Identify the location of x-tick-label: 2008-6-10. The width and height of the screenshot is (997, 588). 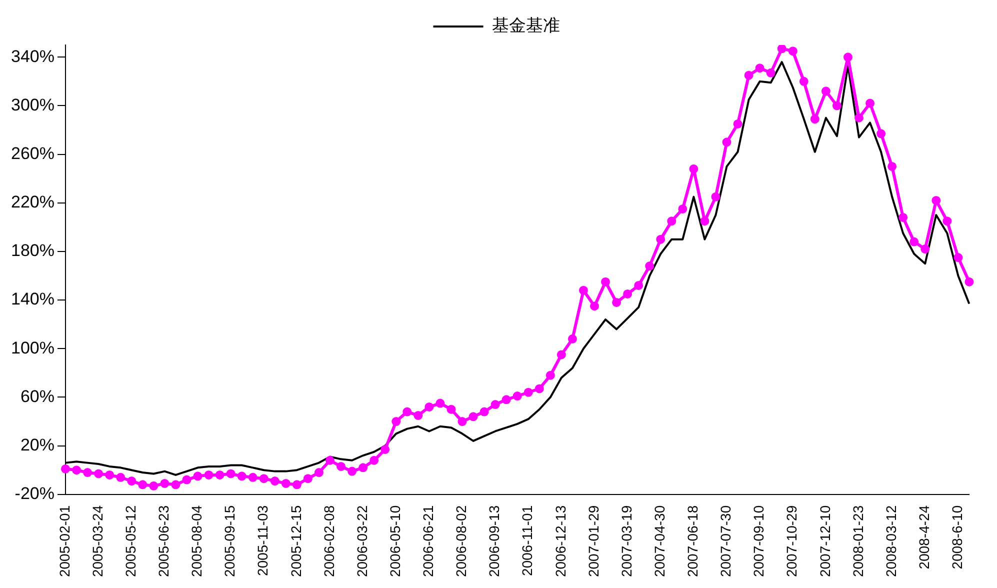
(957, 537).